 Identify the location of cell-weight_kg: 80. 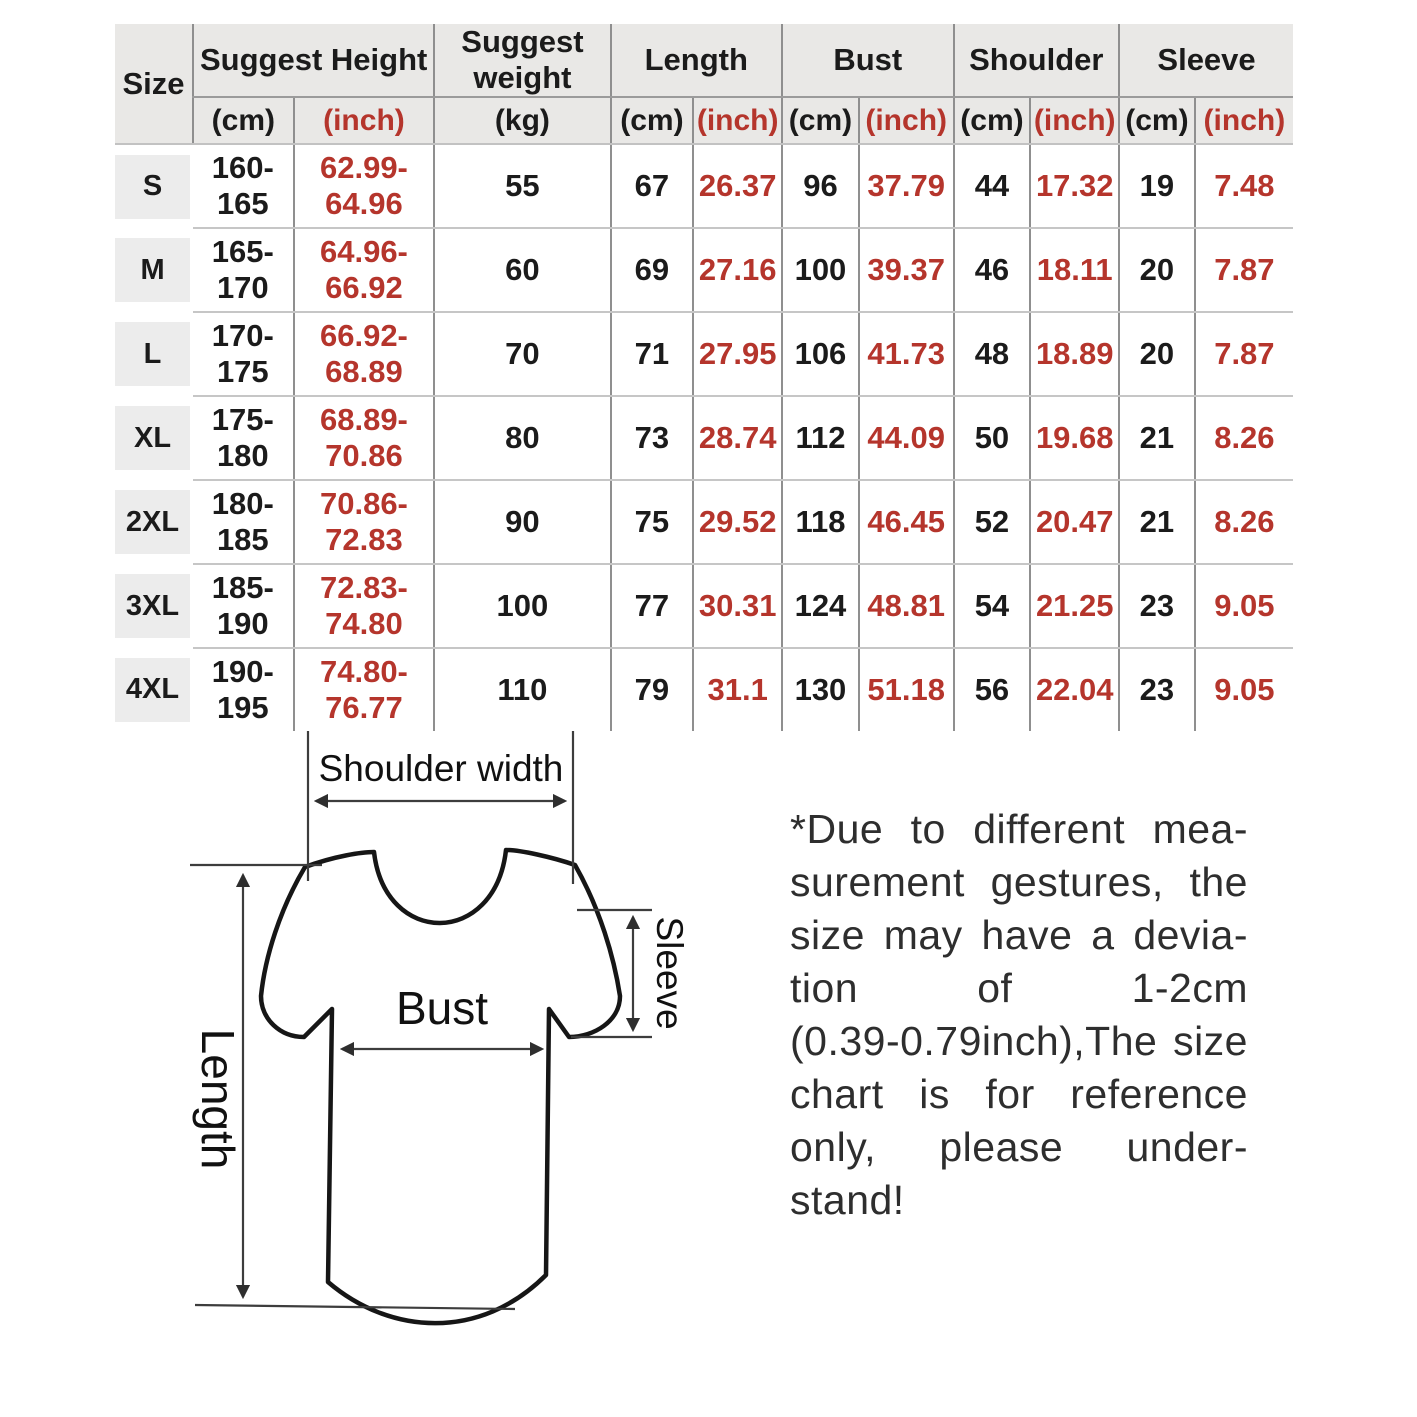
(522, 438).